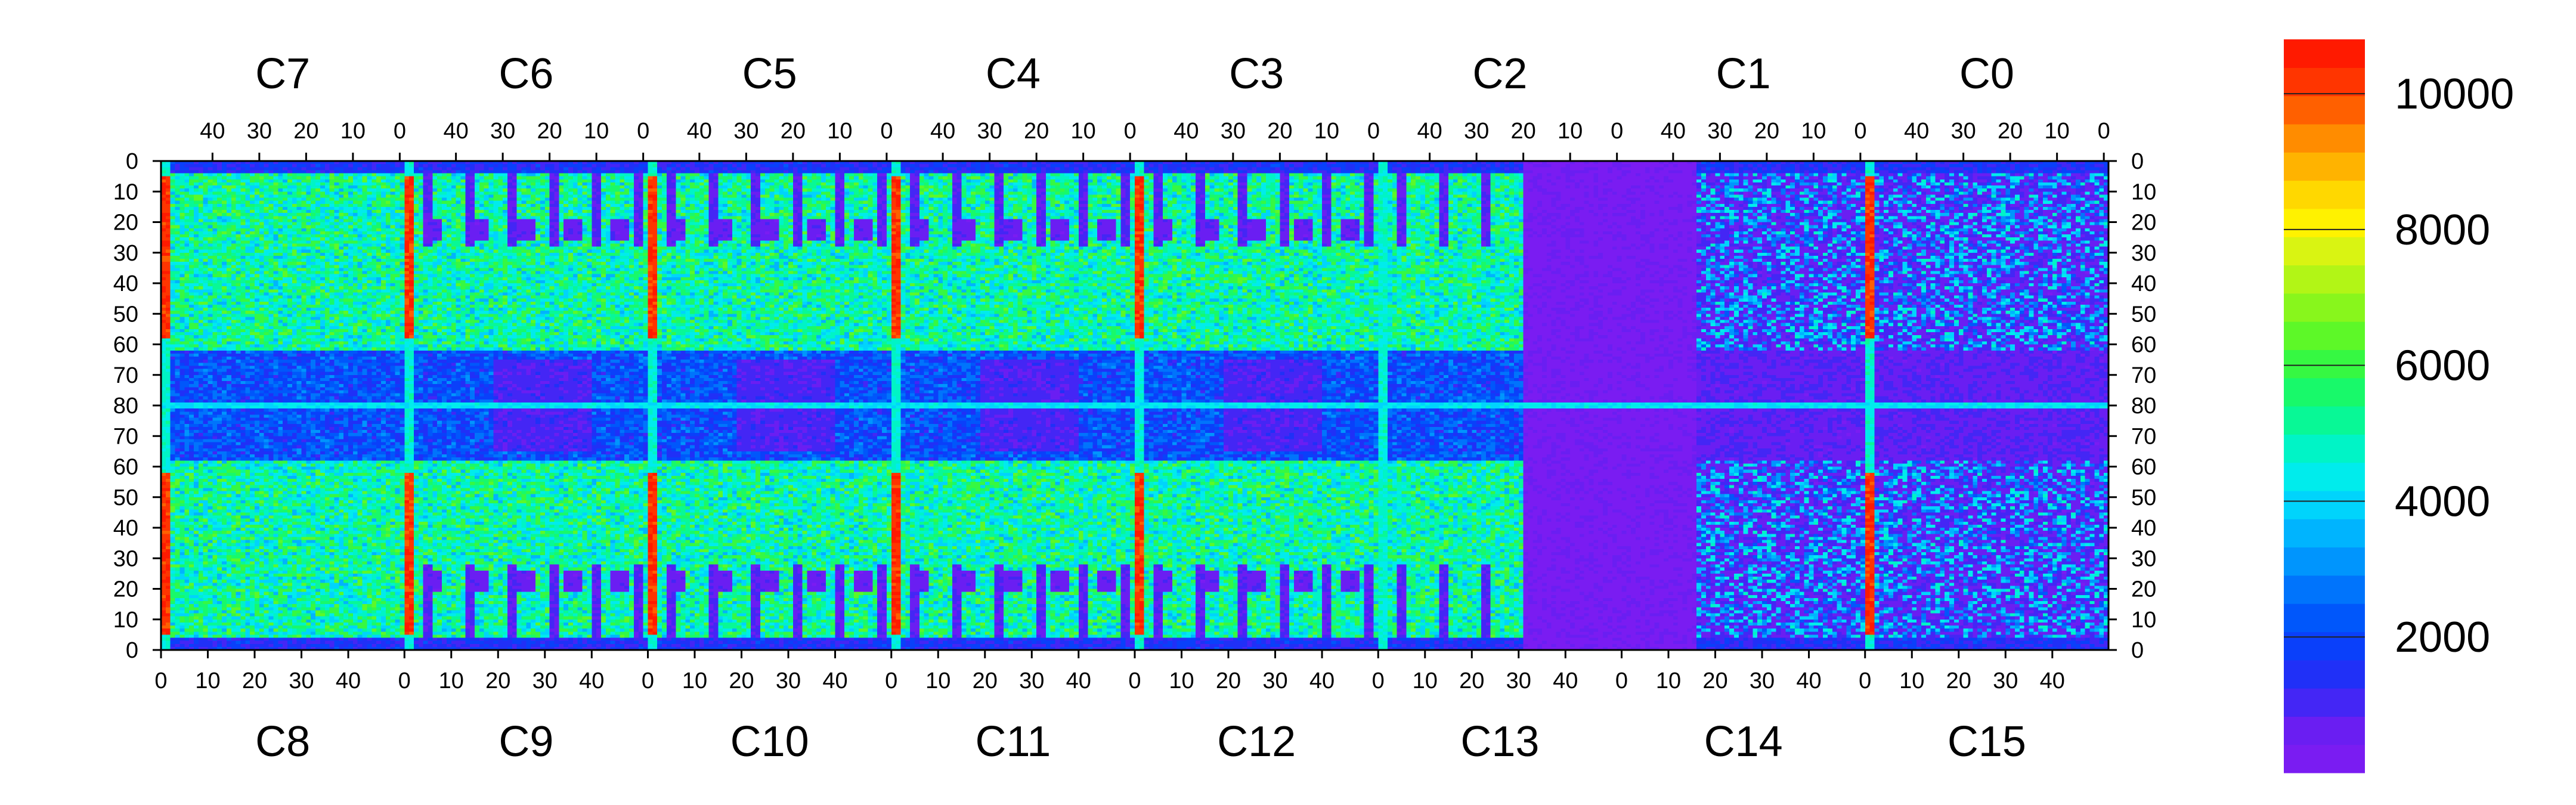 The height and width of the screenshot is (805, 2576). What do you see at coordinates (2442, 637) in the screenshot?
I see `colorbar-tick-label: 2000` at bounding box center [2442, 637].